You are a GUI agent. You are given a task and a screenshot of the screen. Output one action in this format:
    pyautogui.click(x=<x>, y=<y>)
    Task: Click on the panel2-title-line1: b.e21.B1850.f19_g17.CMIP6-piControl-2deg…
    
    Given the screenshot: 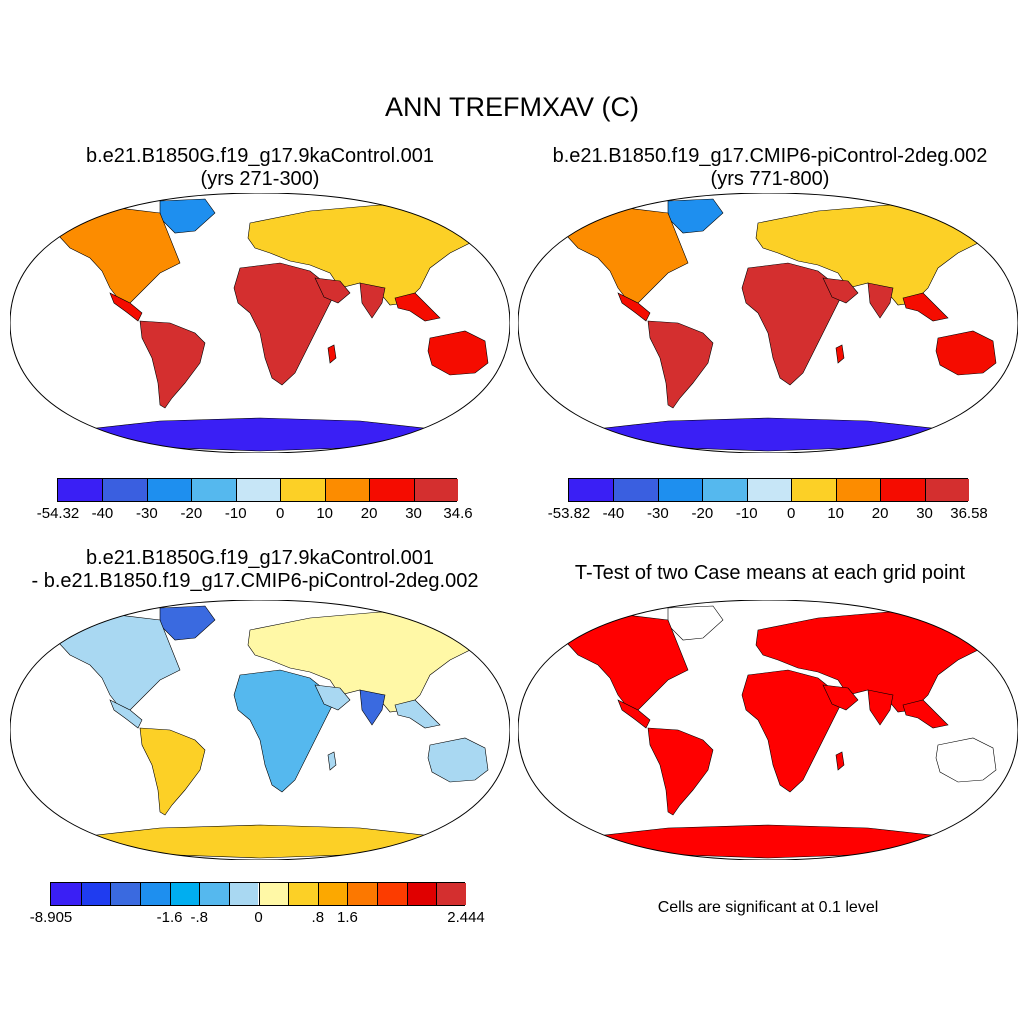 What is the action you would take?
    pyautogui.click(x=770, y=156)
    